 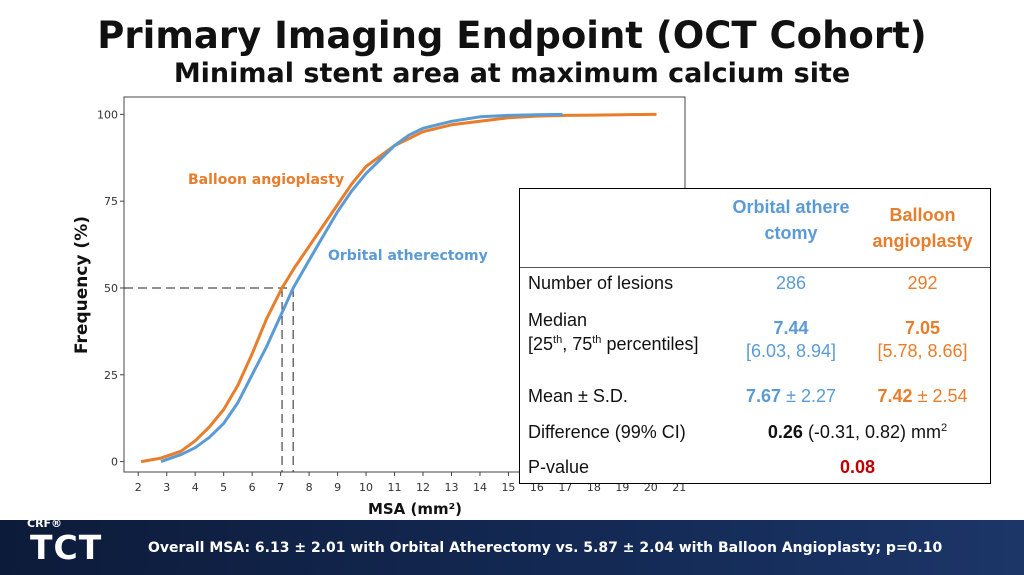 I want to click on header-orbital: Orbital atherectomy, so click(x=791, y=220).